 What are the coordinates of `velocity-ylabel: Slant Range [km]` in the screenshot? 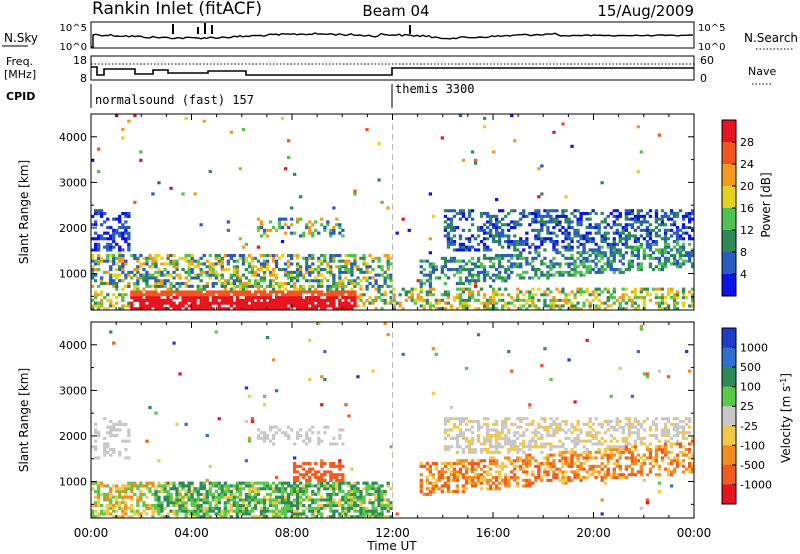 It's located at (24, 420).